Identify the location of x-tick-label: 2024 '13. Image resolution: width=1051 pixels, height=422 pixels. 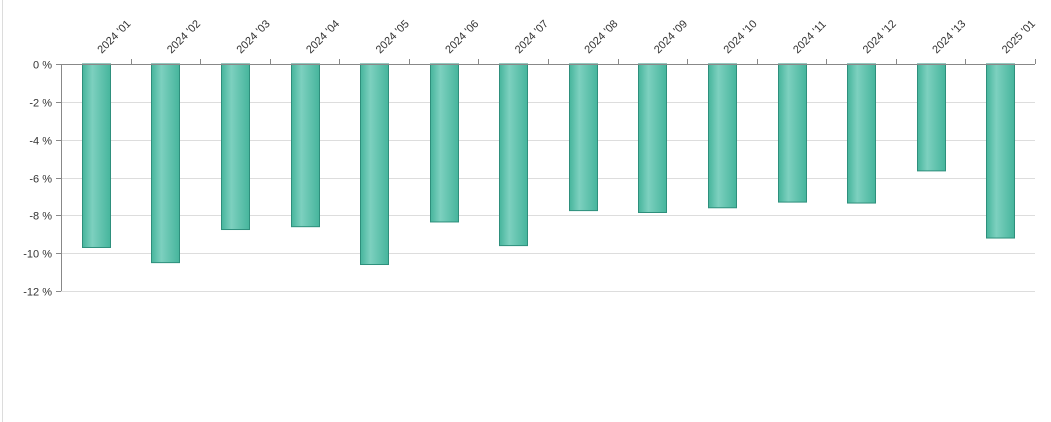
(949, 37).